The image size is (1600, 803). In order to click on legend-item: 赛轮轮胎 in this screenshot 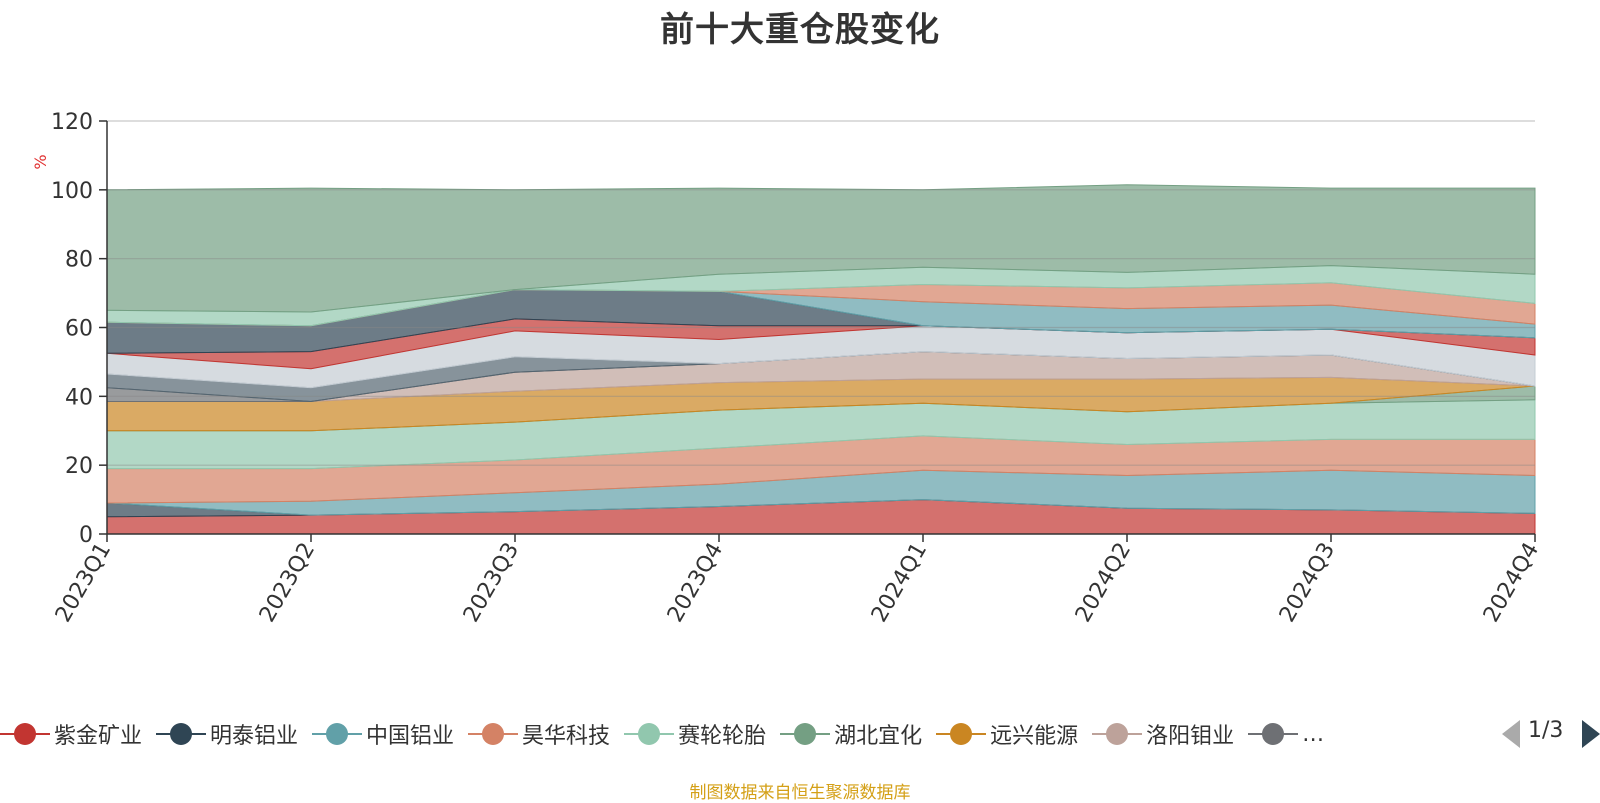, I will do `click(695, 734)`.